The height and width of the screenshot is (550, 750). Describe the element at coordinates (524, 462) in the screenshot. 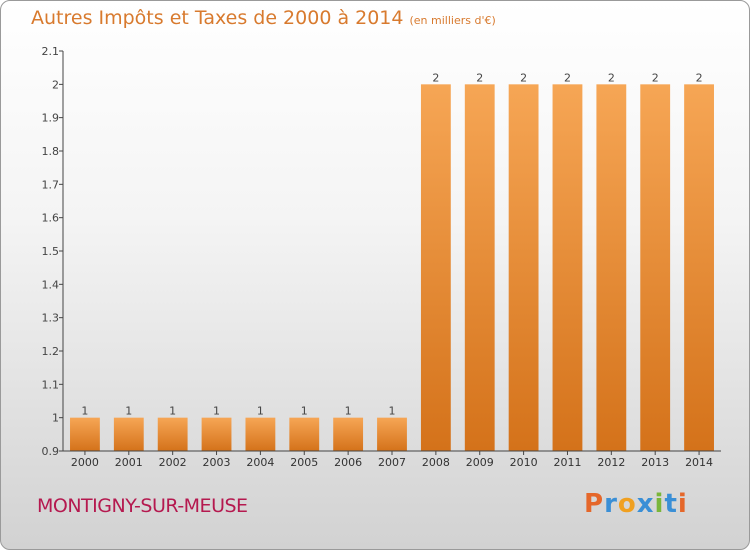

I see `x-tick-label: 2010` at that location.